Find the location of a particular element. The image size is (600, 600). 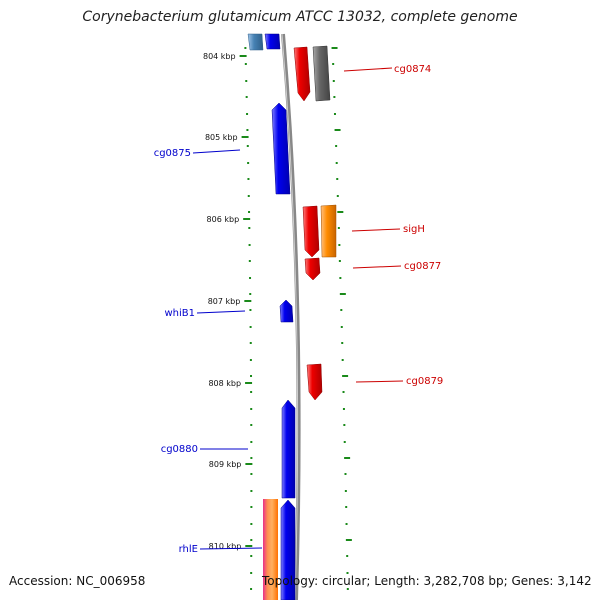

callout-line-cg0879 is located at coordinates (379, 381).